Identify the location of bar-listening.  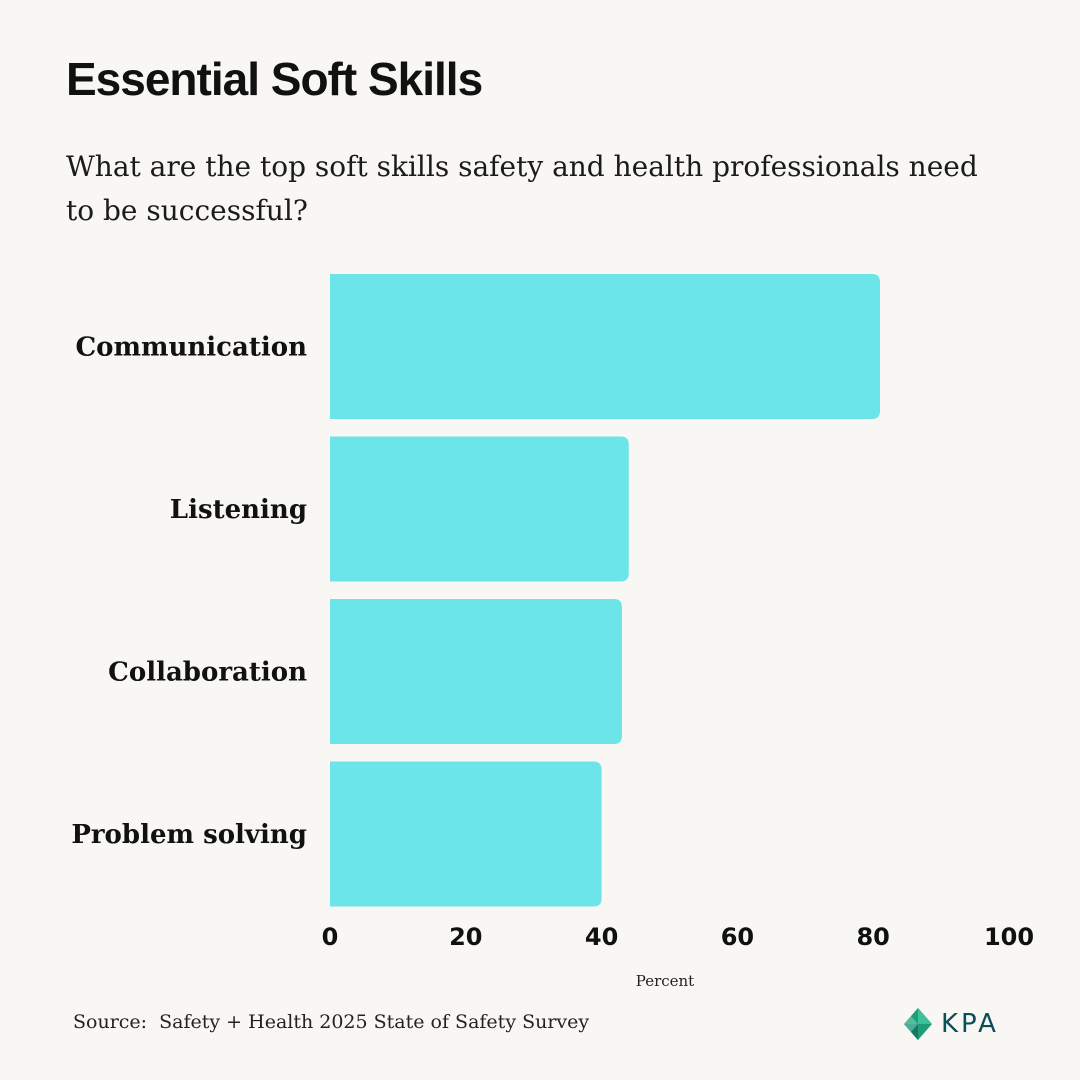
(479, 509).